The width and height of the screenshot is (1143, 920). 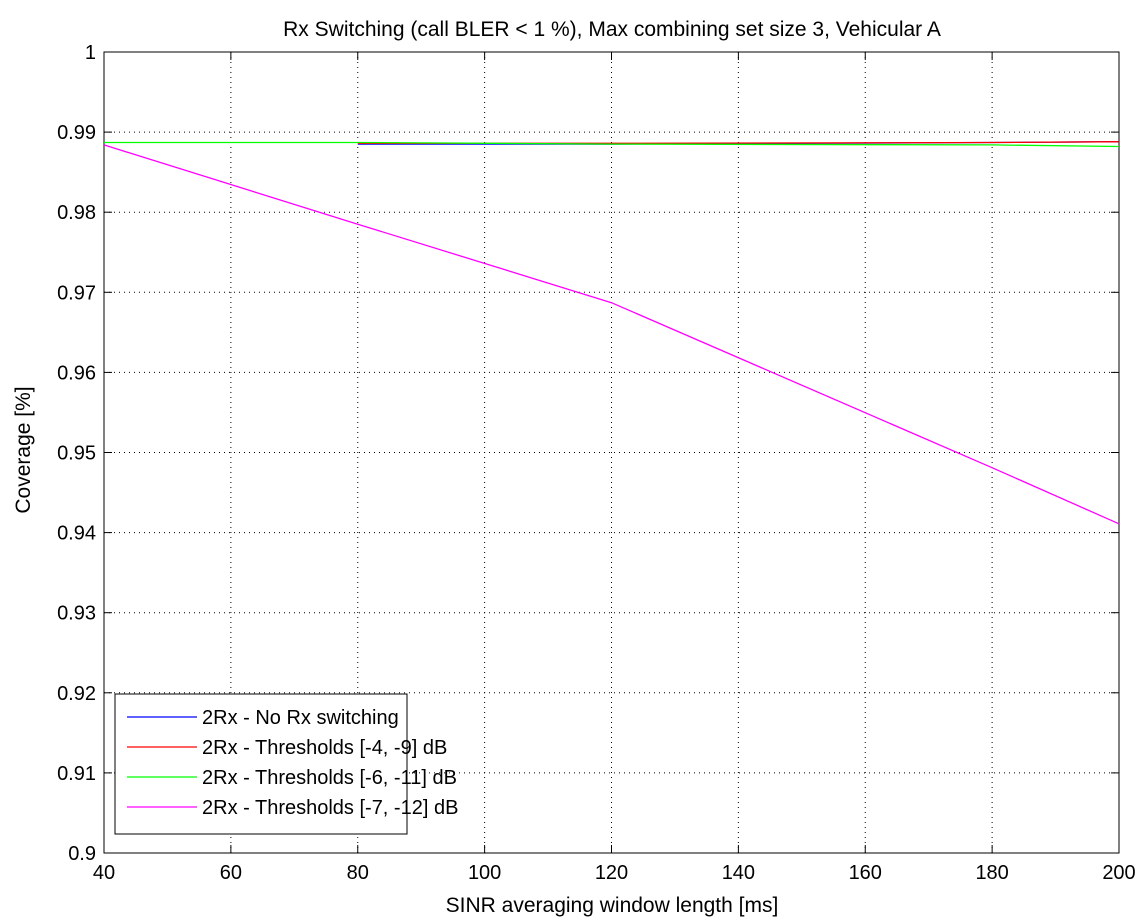 I want to click on y-axis-title: Coverage [%], so click(x=23, y=449).